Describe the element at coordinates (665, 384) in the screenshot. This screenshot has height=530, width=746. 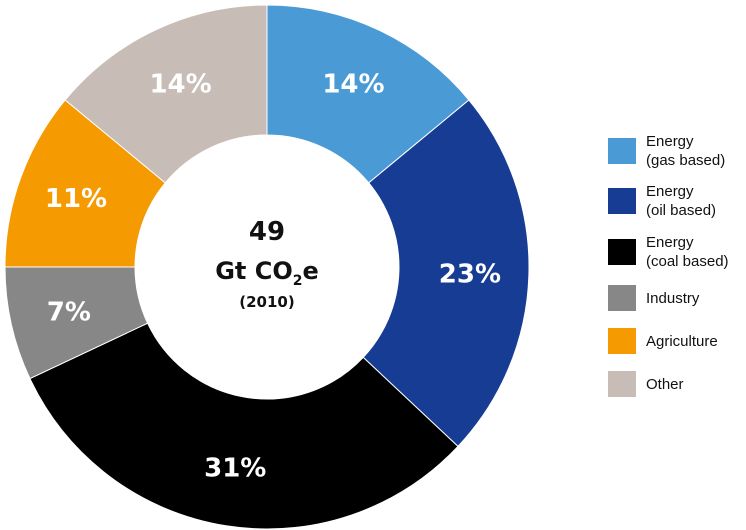
I see `legend-label: Other` at that location.